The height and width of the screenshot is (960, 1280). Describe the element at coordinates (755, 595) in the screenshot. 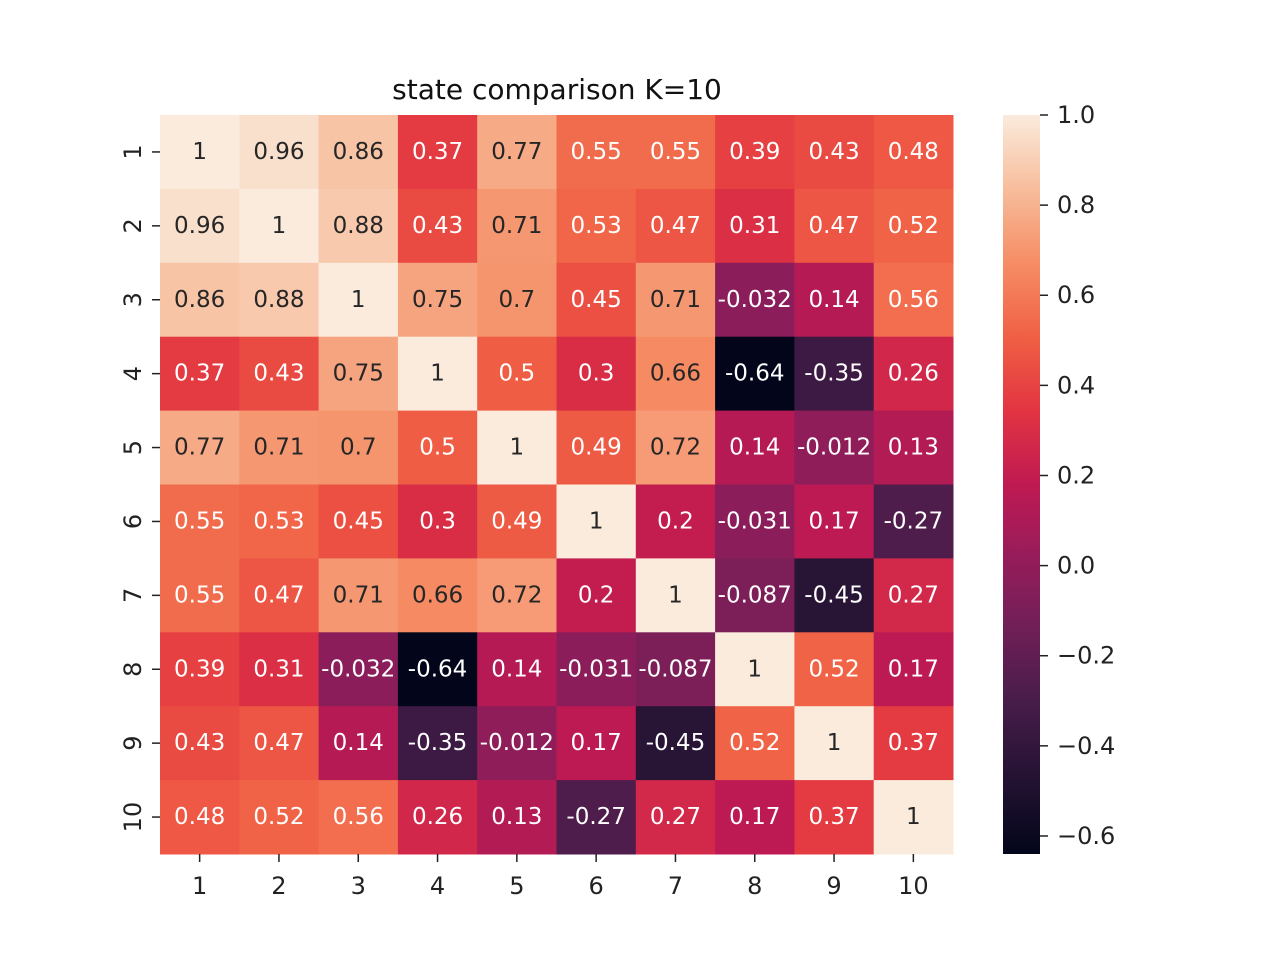

I see `cell-value-label: -0.087` at that location.